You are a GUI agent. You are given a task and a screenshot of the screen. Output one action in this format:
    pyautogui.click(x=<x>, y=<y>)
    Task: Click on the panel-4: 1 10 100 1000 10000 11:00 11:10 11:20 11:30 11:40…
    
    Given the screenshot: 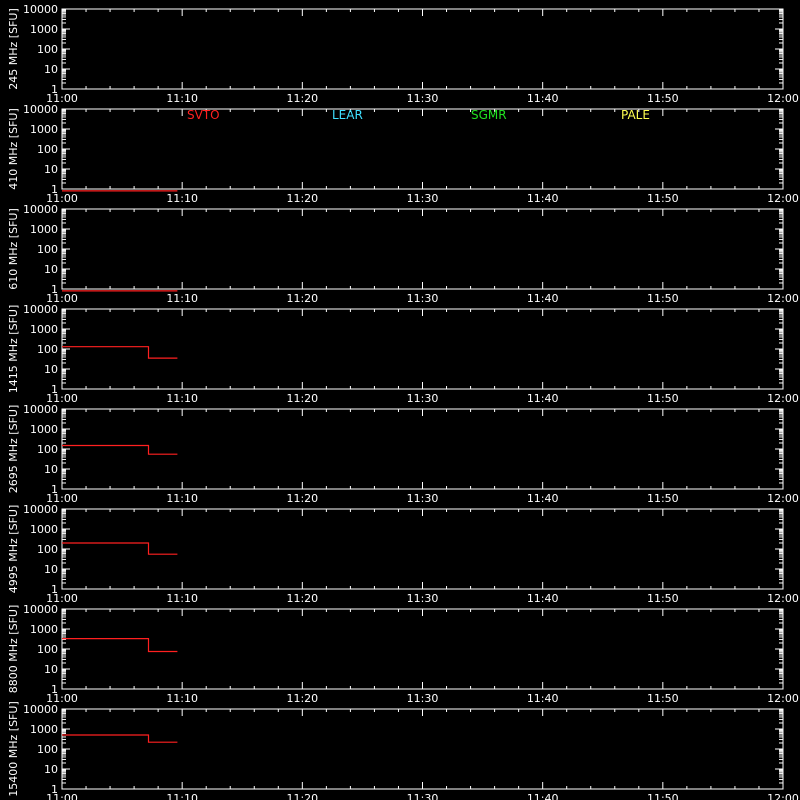 What is the action you would take?
    pyautogui.click(x=403, y=354)
    